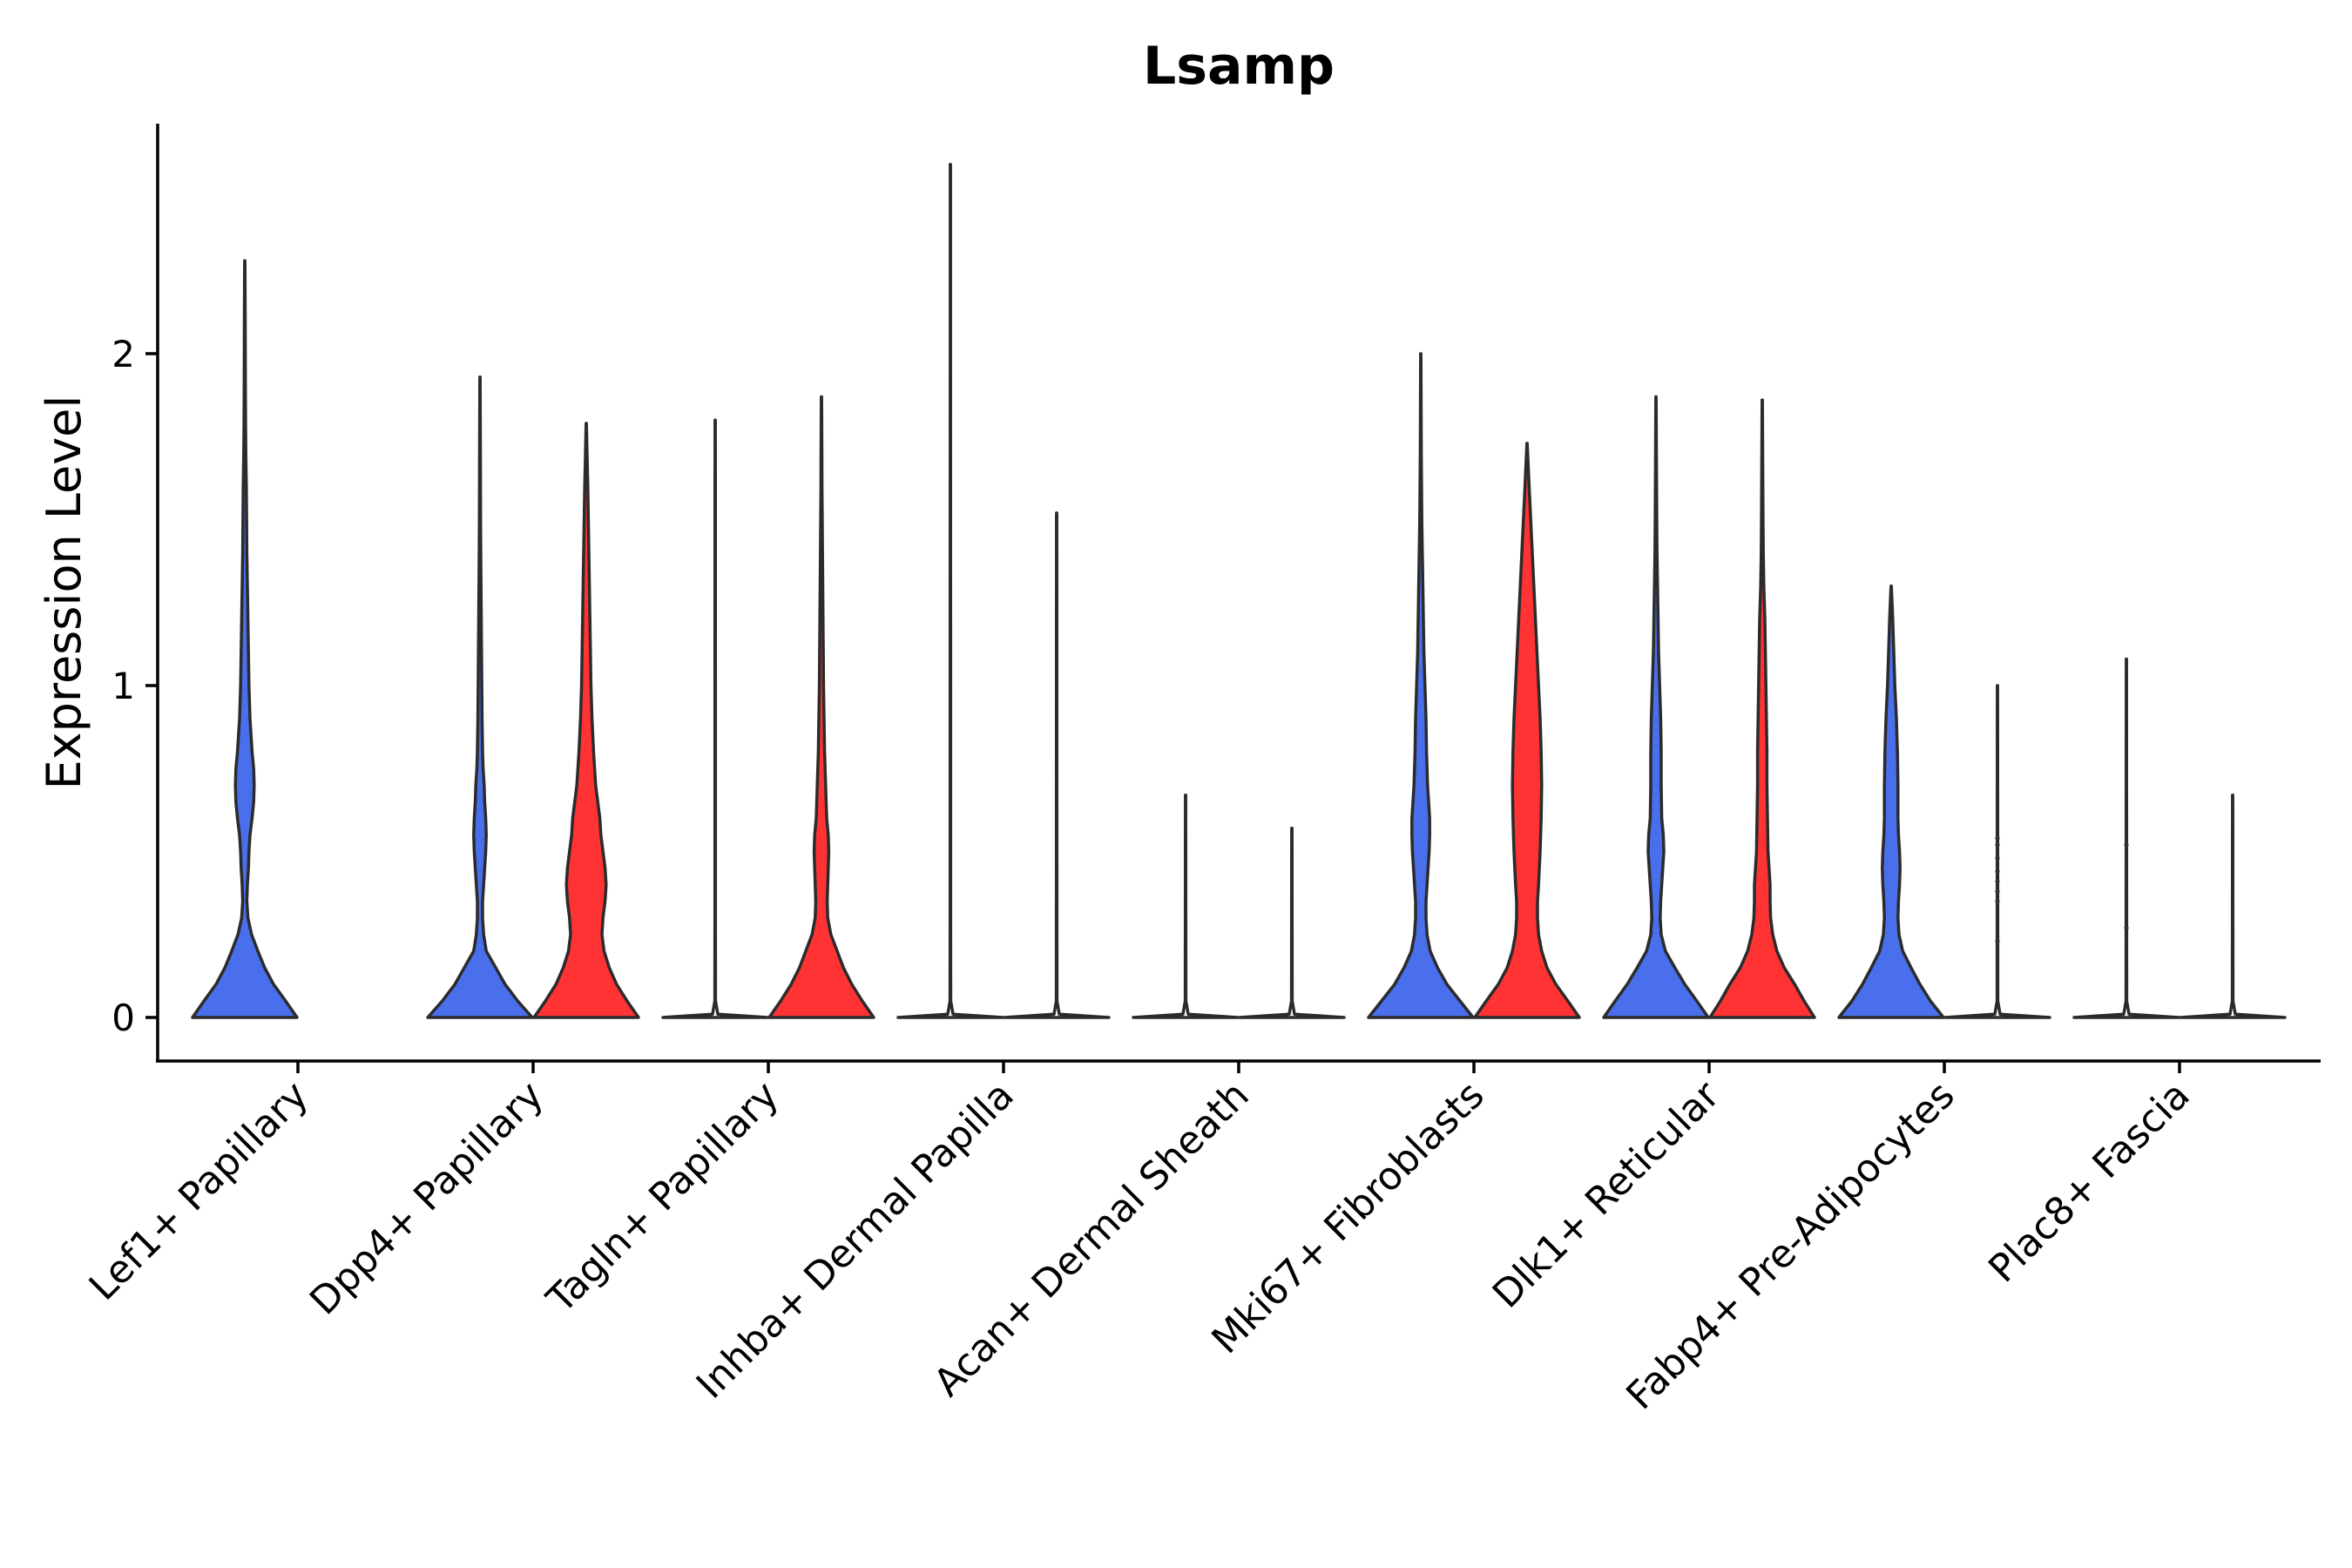 The height and width of the screenshot is (1568, 2352). Describe the element at coordinates (1292, 923) in the screenshot. I see `violin-acan-dermal-sheath-b` at that location.